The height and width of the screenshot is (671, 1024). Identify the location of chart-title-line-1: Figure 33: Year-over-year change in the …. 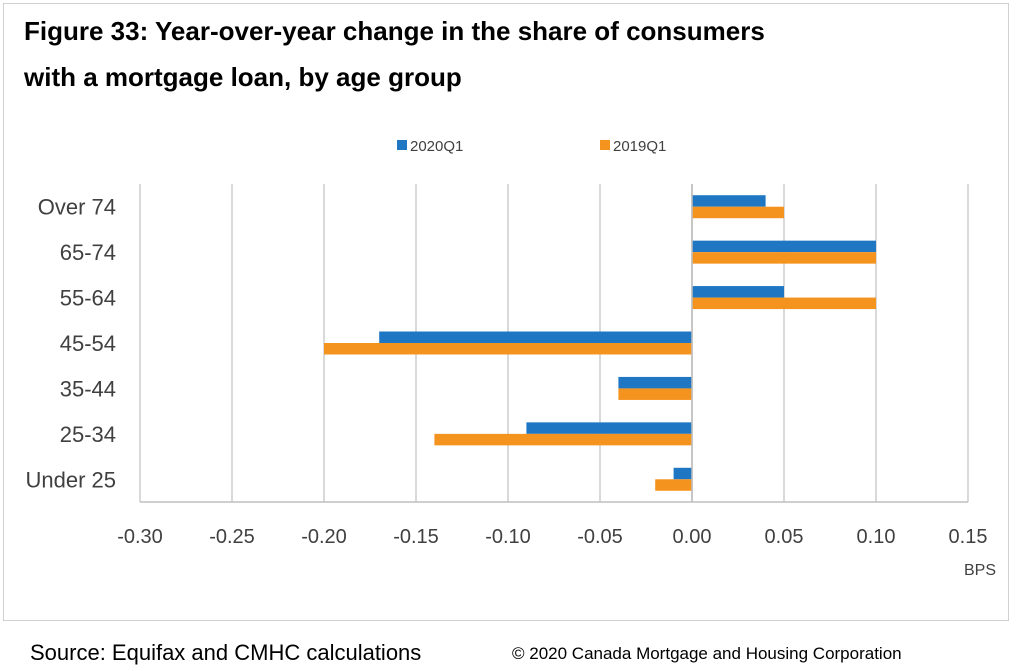
(394, 31).